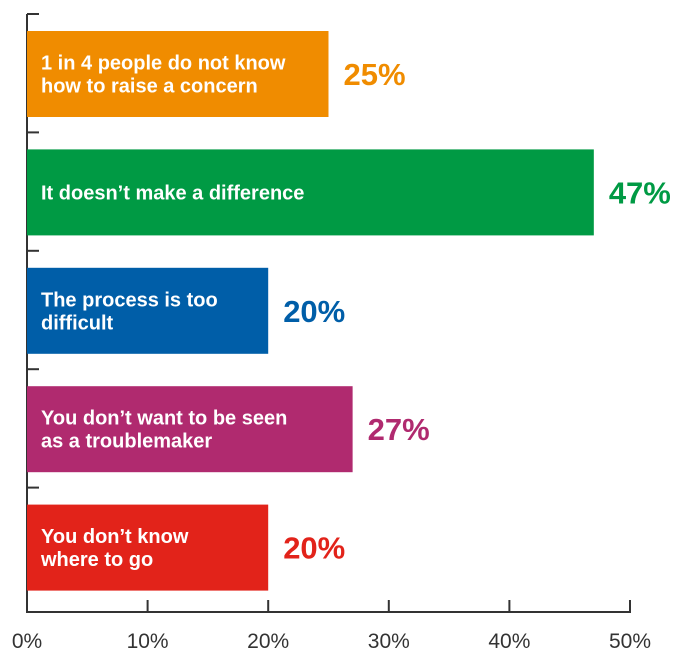 The image size is (674, 655). What do you see at coordinates (375, 74) in the screenshot?
I see `bar-value-label: 25%` at bounding box center [375, 74].